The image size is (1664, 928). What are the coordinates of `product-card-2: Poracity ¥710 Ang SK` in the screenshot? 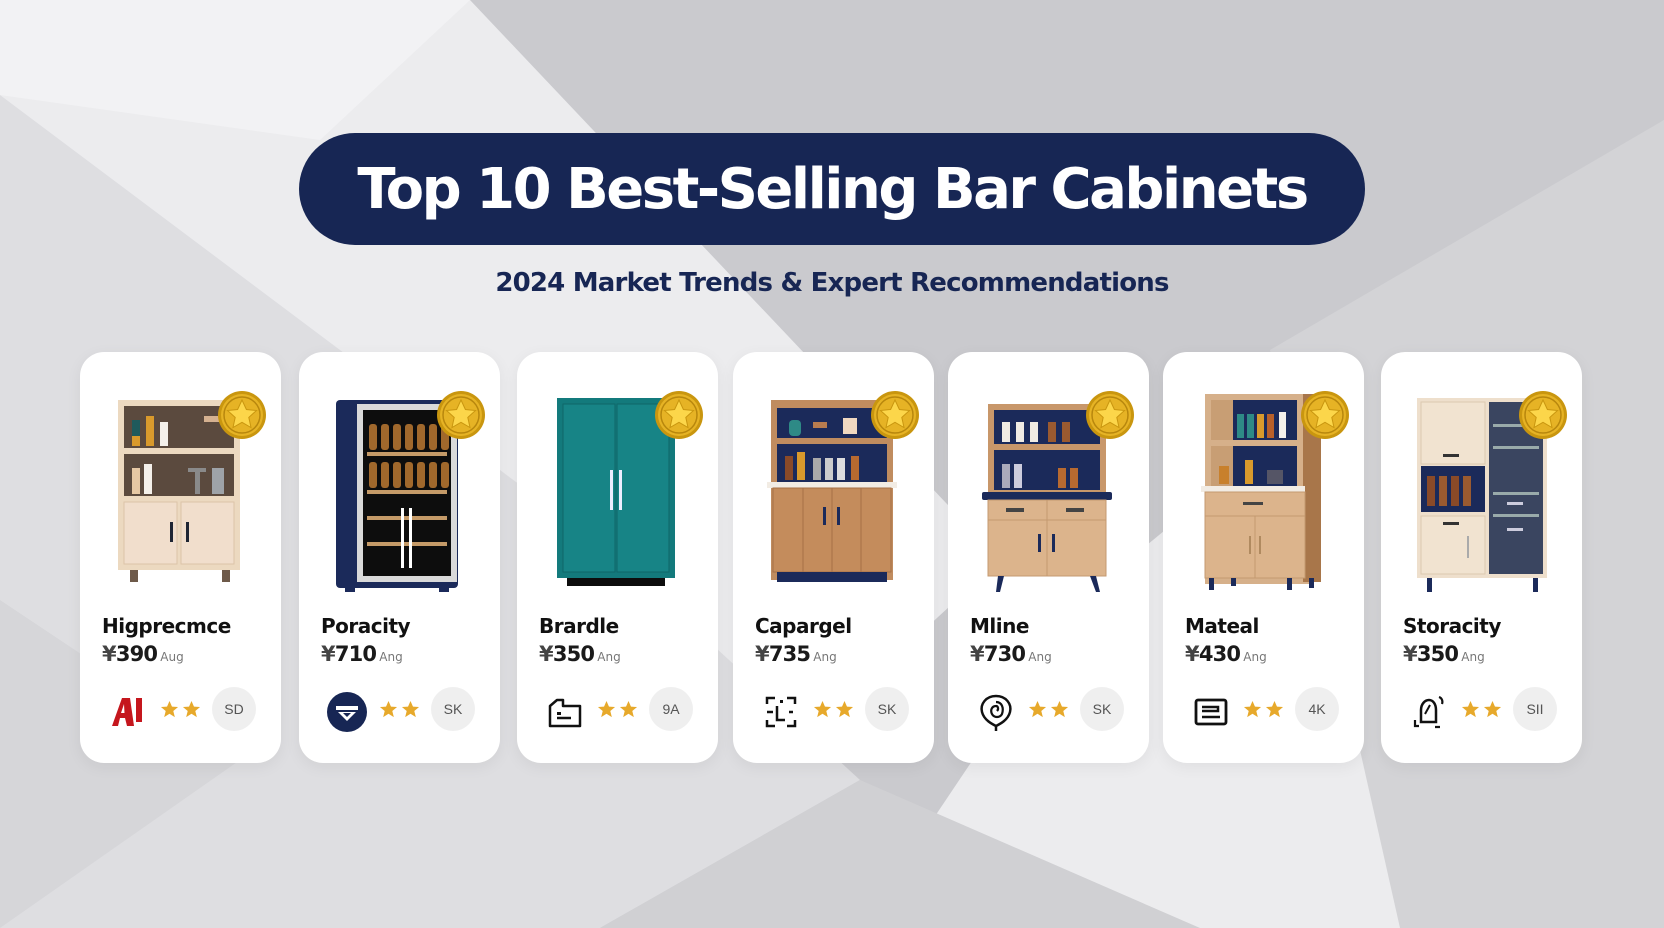 It's located at (399, 557).